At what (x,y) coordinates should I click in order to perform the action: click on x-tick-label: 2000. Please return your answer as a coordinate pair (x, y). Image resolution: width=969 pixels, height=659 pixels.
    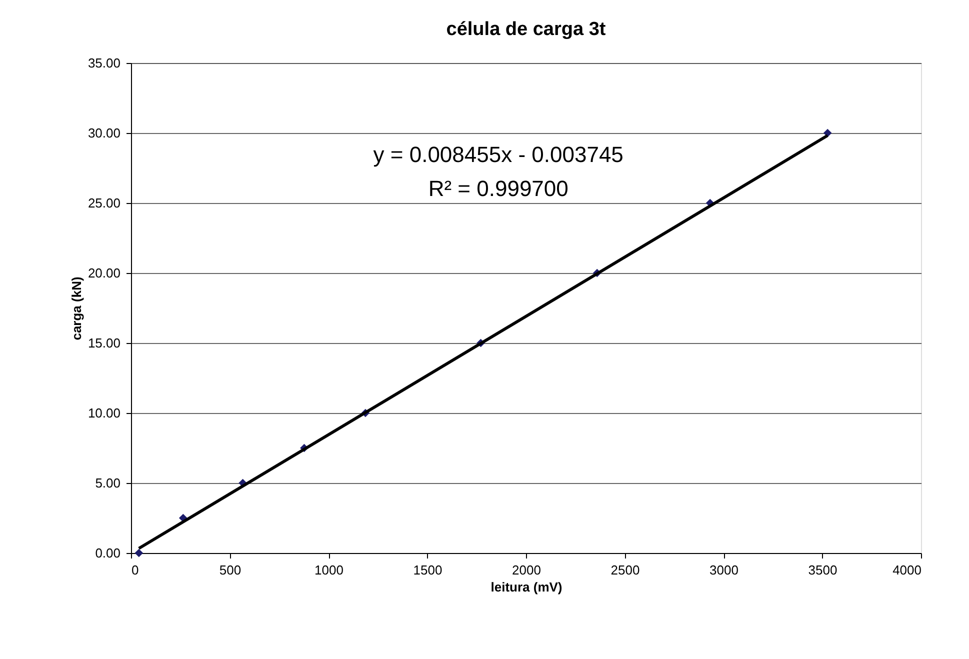
    Looking at the image, I should click on (526, 570).